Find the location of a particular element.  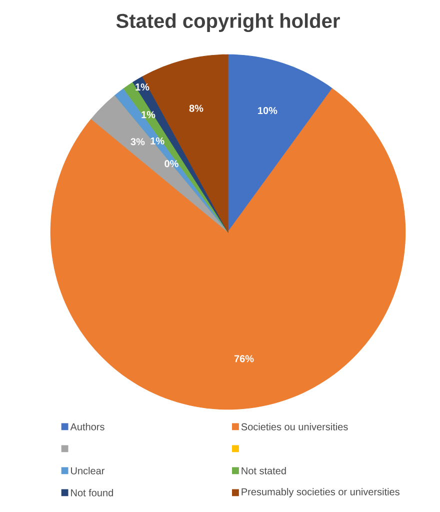

legend-label: Not stated is located at coordinates (264, 470).